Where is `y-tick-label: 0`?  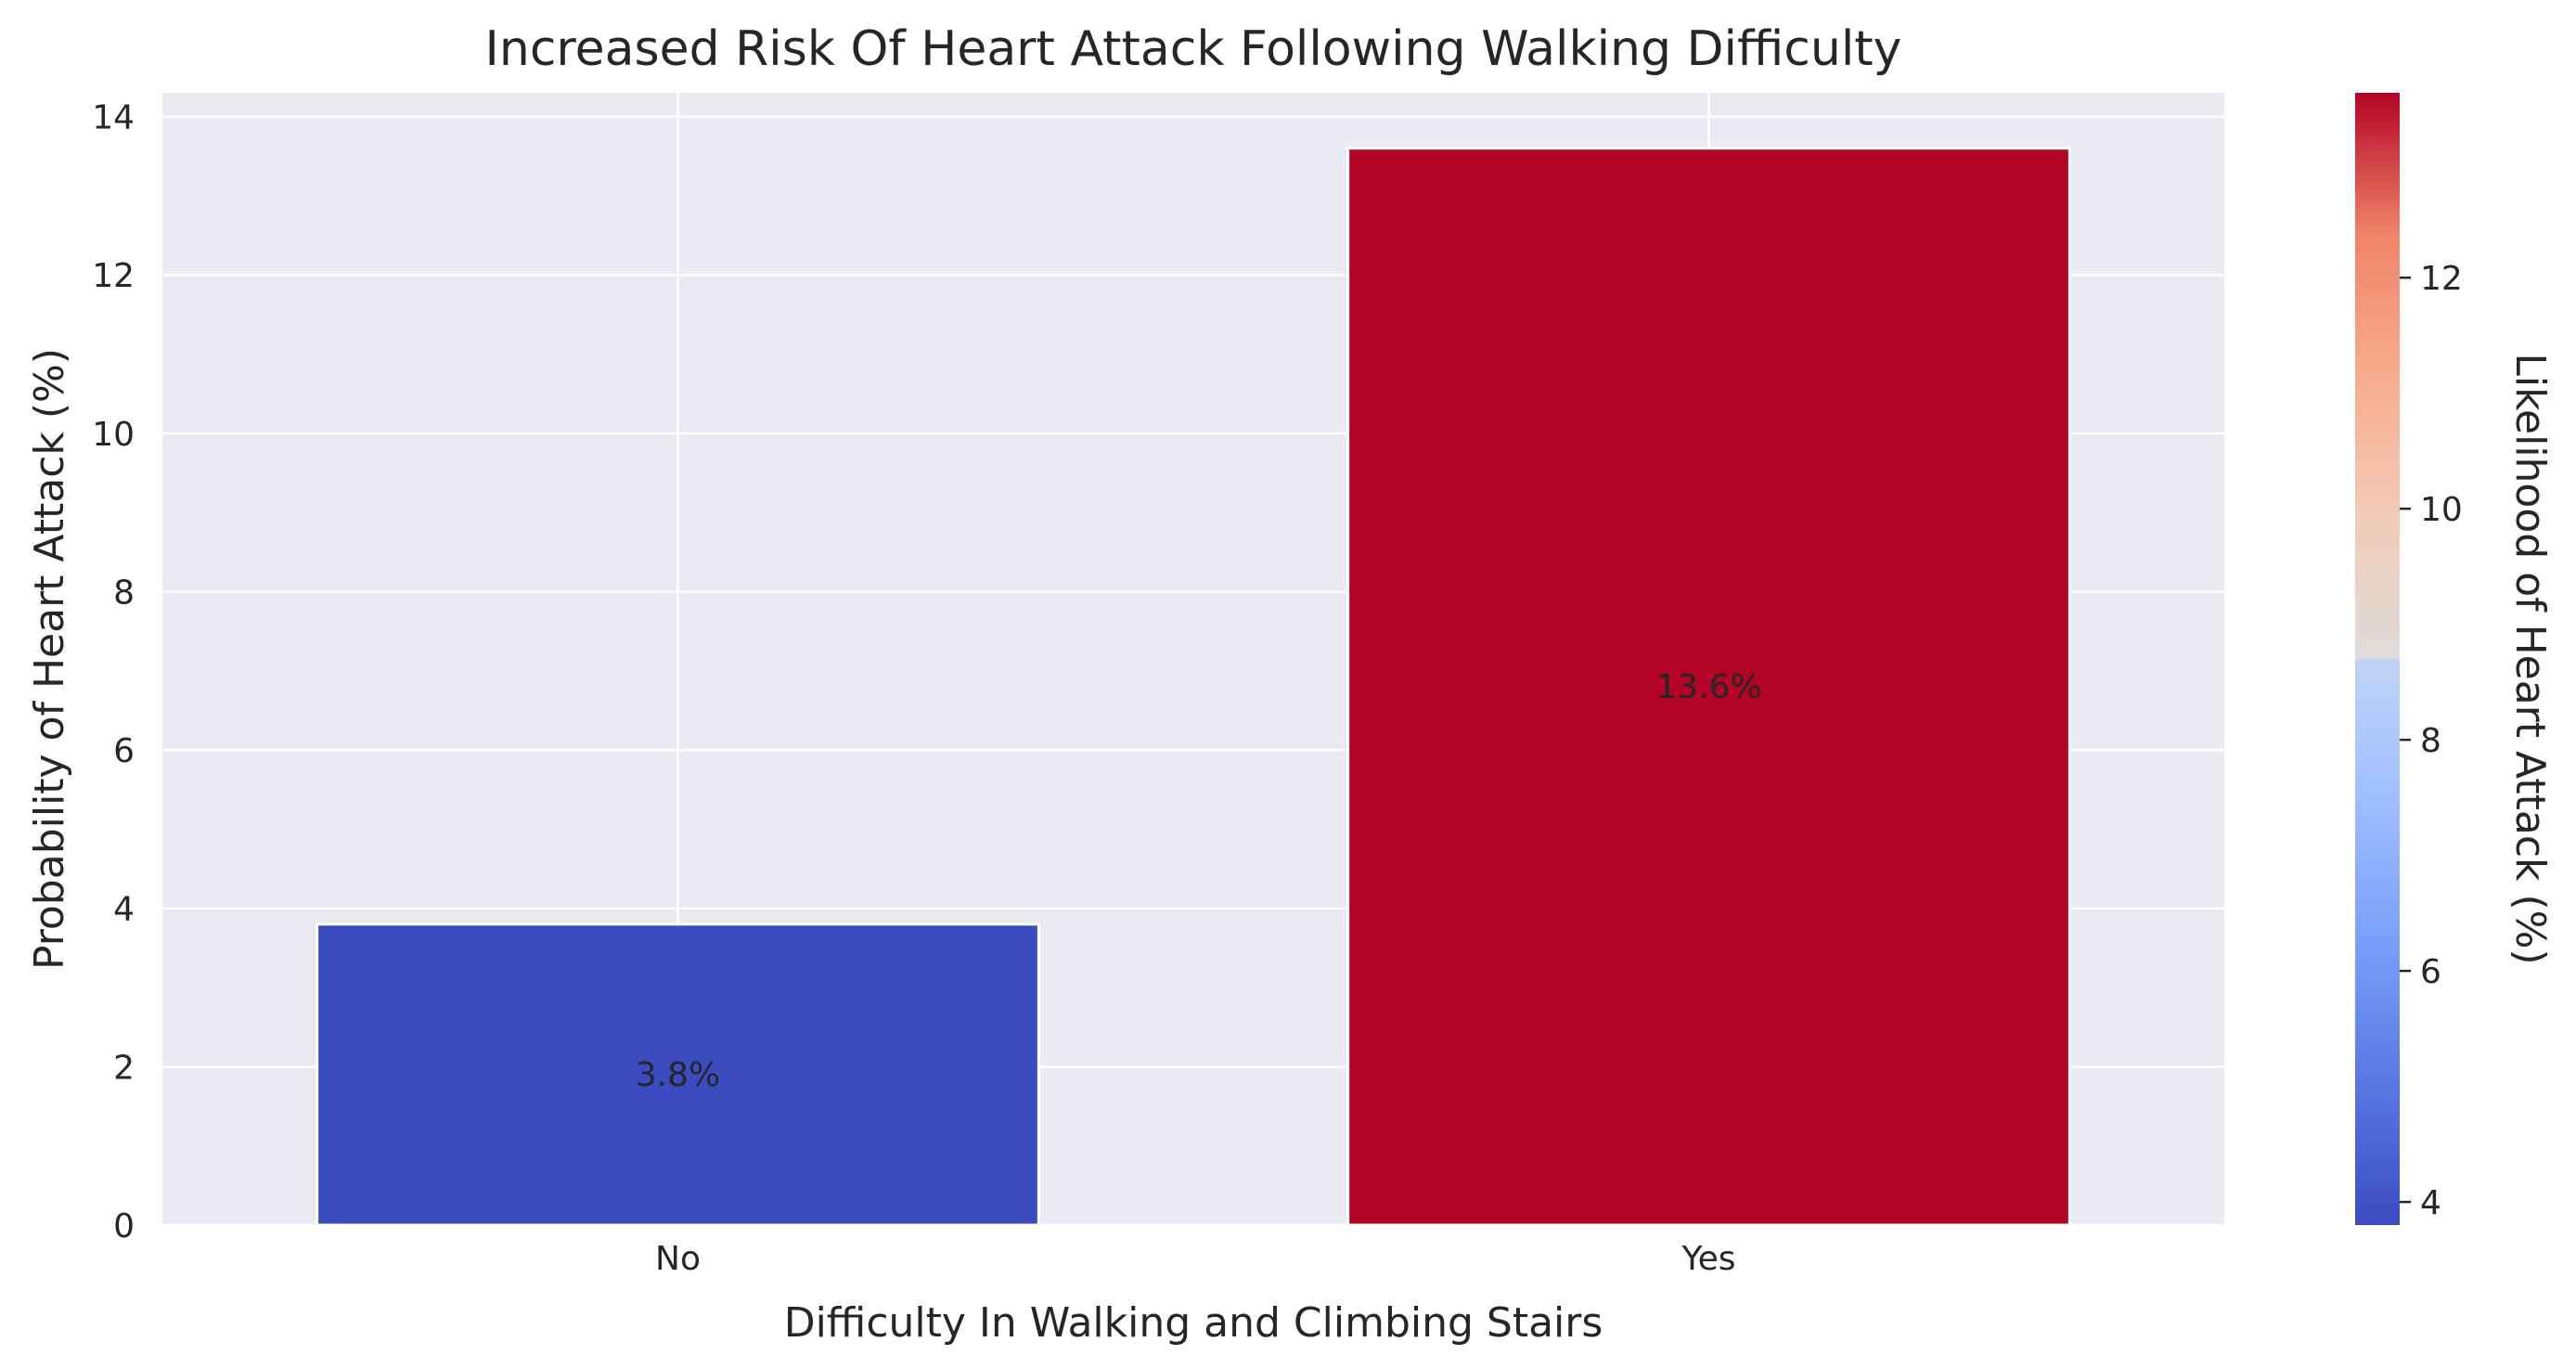
y-tick-label: 0 is located at coordinates (124, 1226).